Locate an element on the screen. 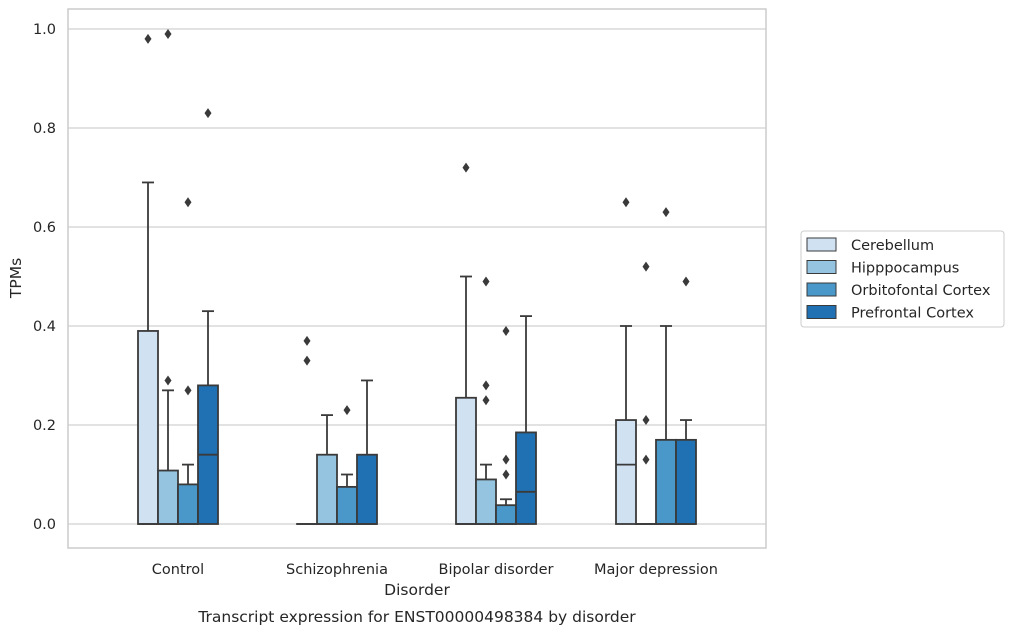  x-tick-label: Control is located at coordinates (178, 570).